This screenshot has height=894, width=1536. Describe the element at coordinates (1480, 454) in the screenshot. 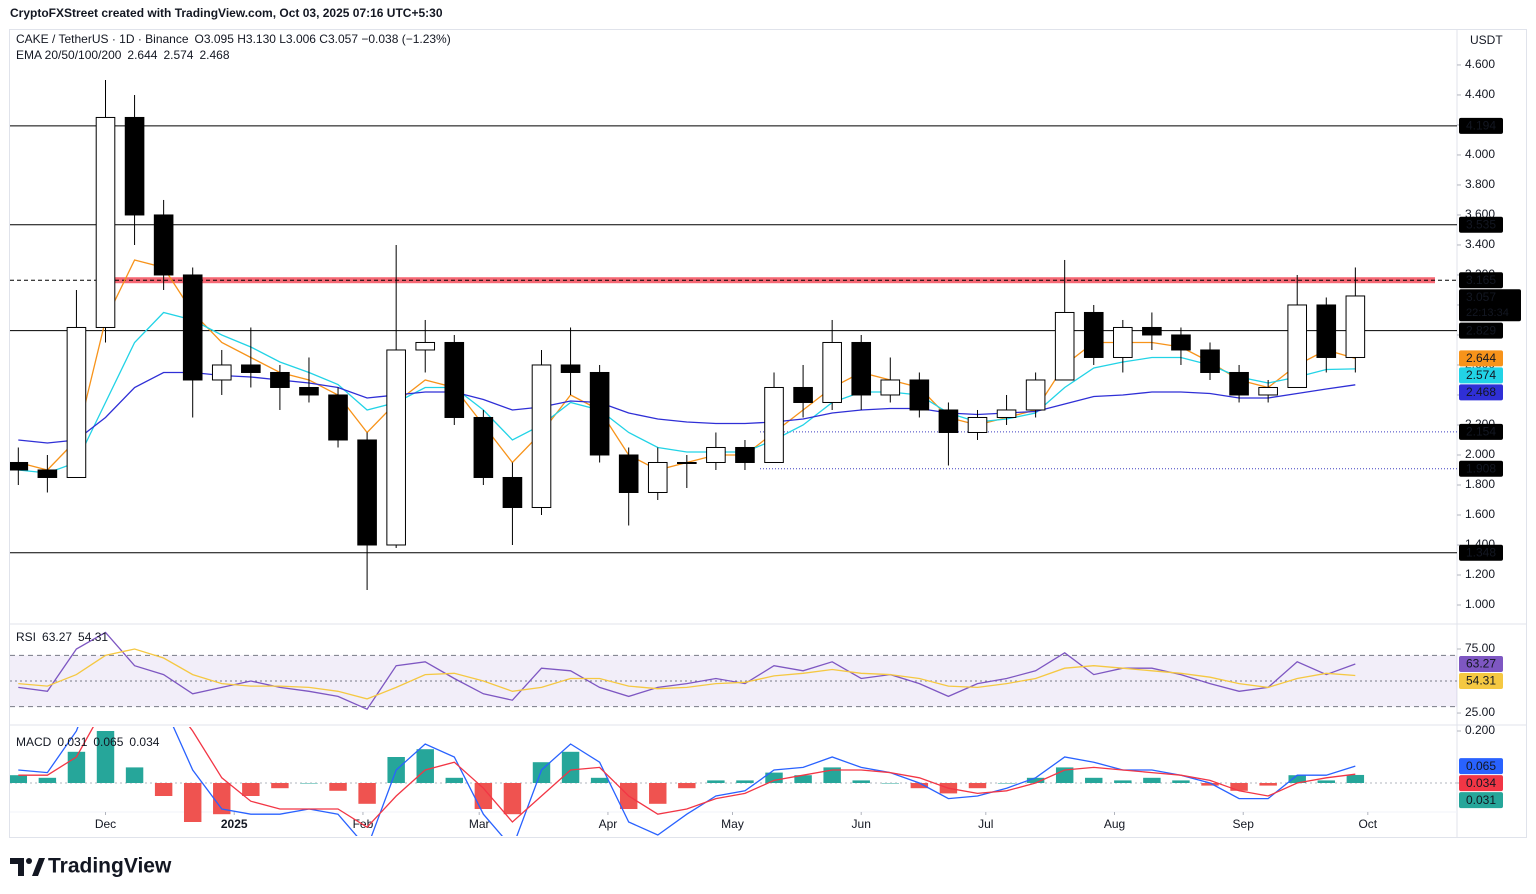

I see `y-tick-label: 2.000` at that location.